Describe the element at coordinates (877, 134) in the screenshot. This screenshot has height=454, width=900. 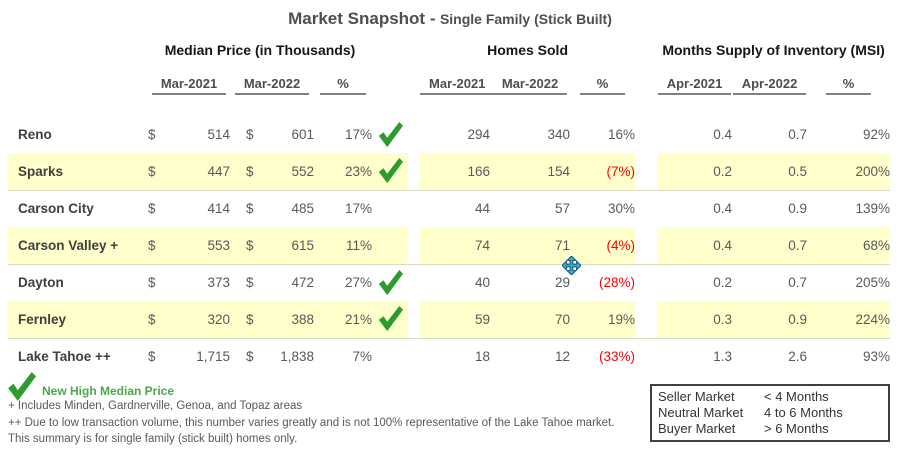
I see `msi-pct-value: 92%` at that location.